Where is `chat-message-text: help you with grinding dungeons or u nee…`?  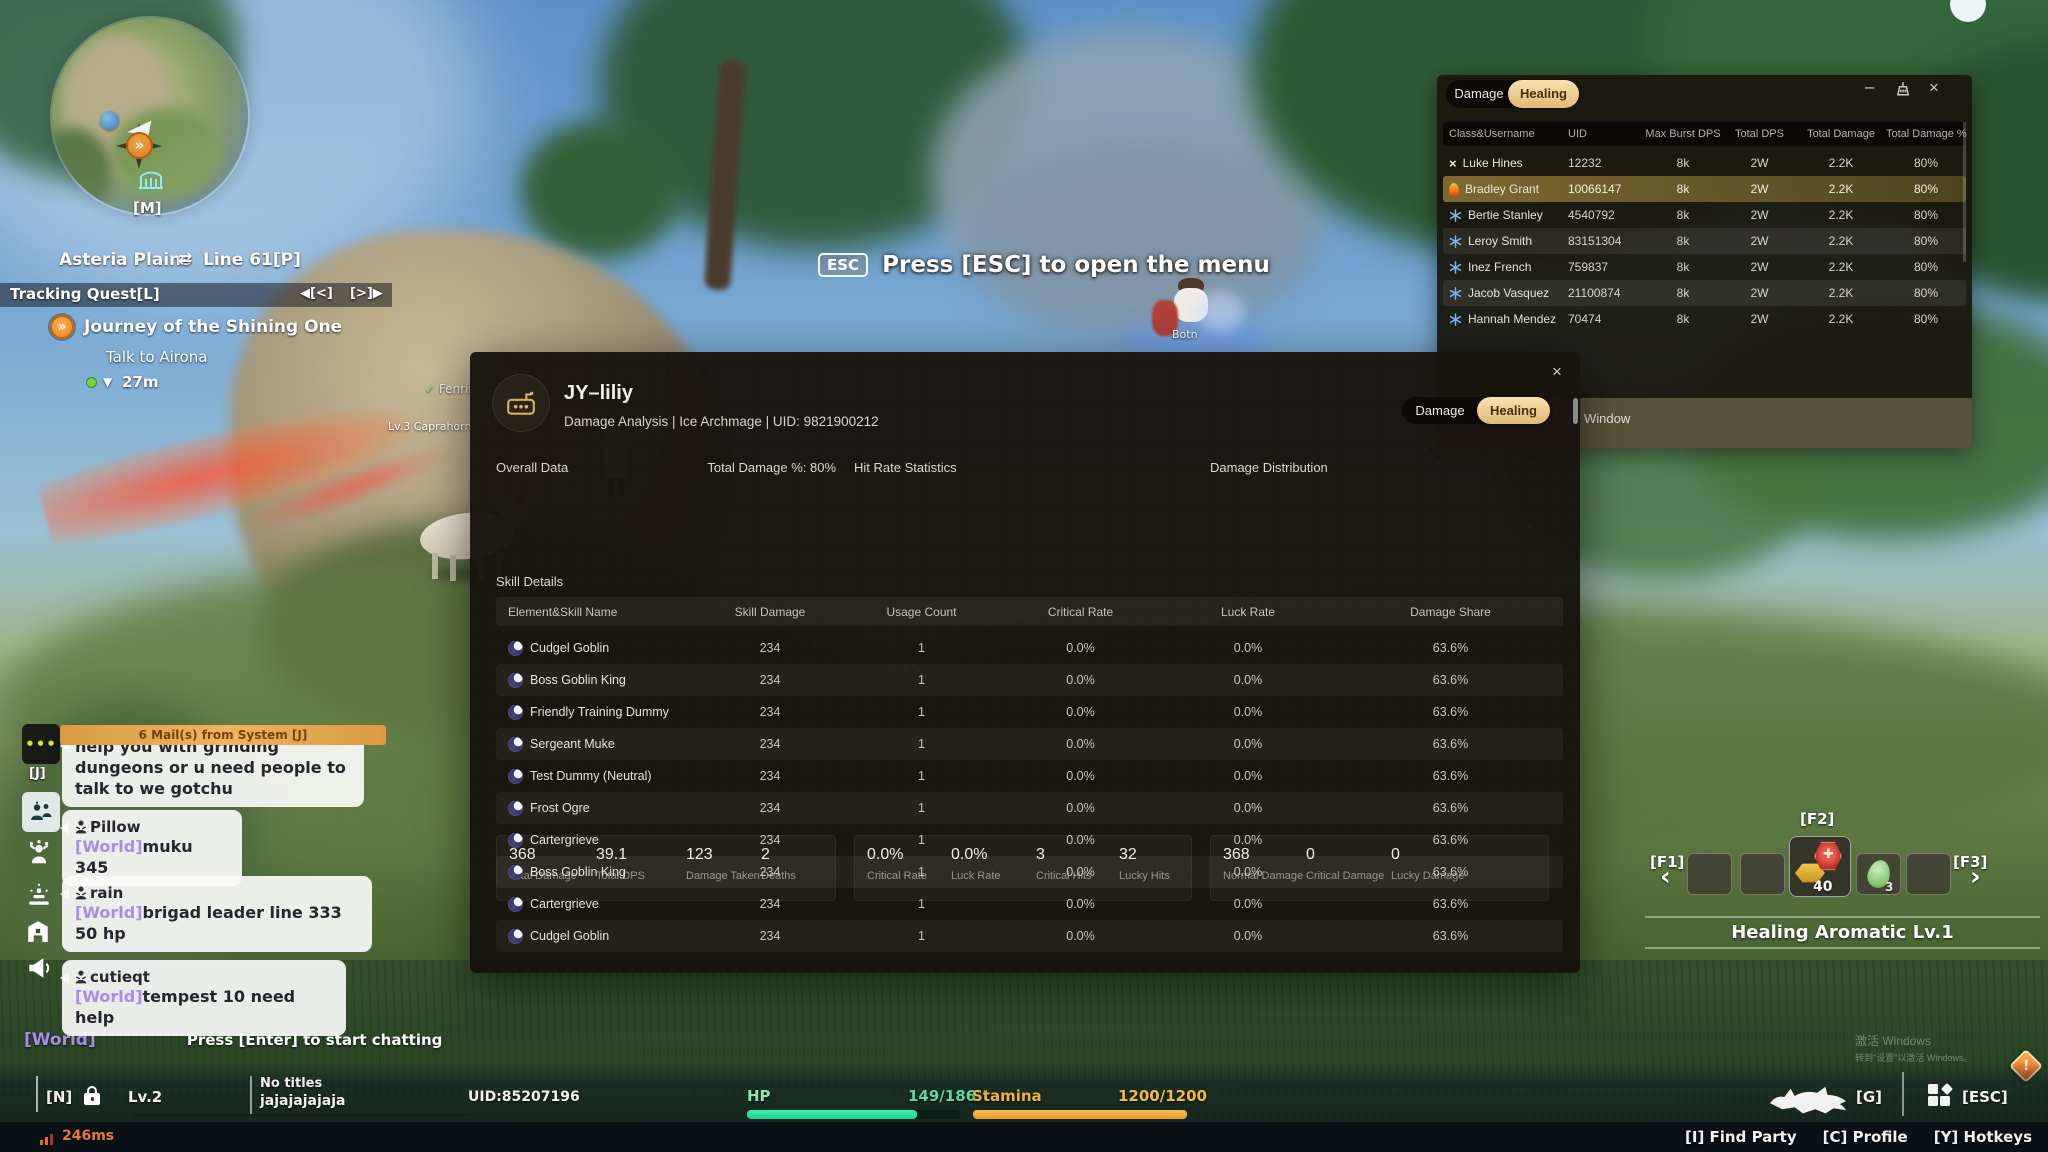
chat-message-text: help you with grinding dungeons or u nee… is located at coordinates (210, 767).